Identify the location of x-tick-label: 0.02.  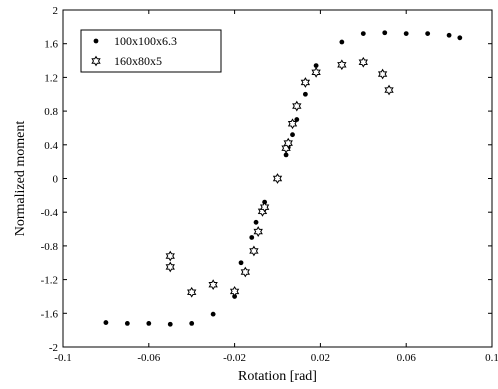
(320, 358).